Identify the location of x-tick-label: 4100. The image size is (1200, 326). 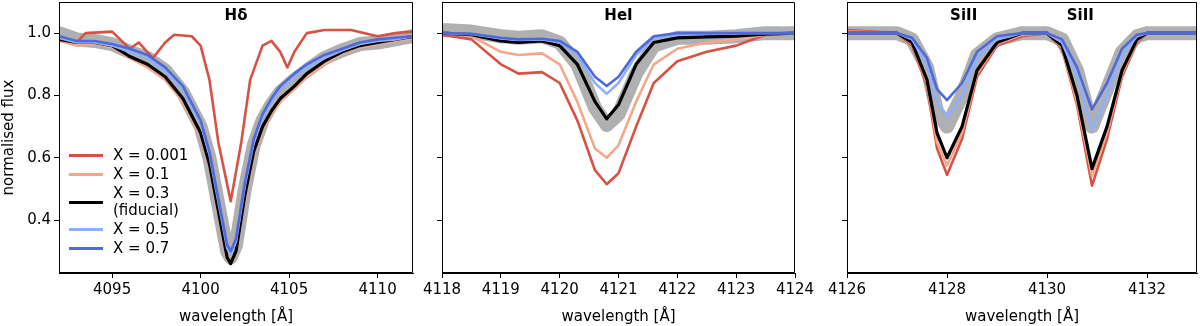
(200, 288).